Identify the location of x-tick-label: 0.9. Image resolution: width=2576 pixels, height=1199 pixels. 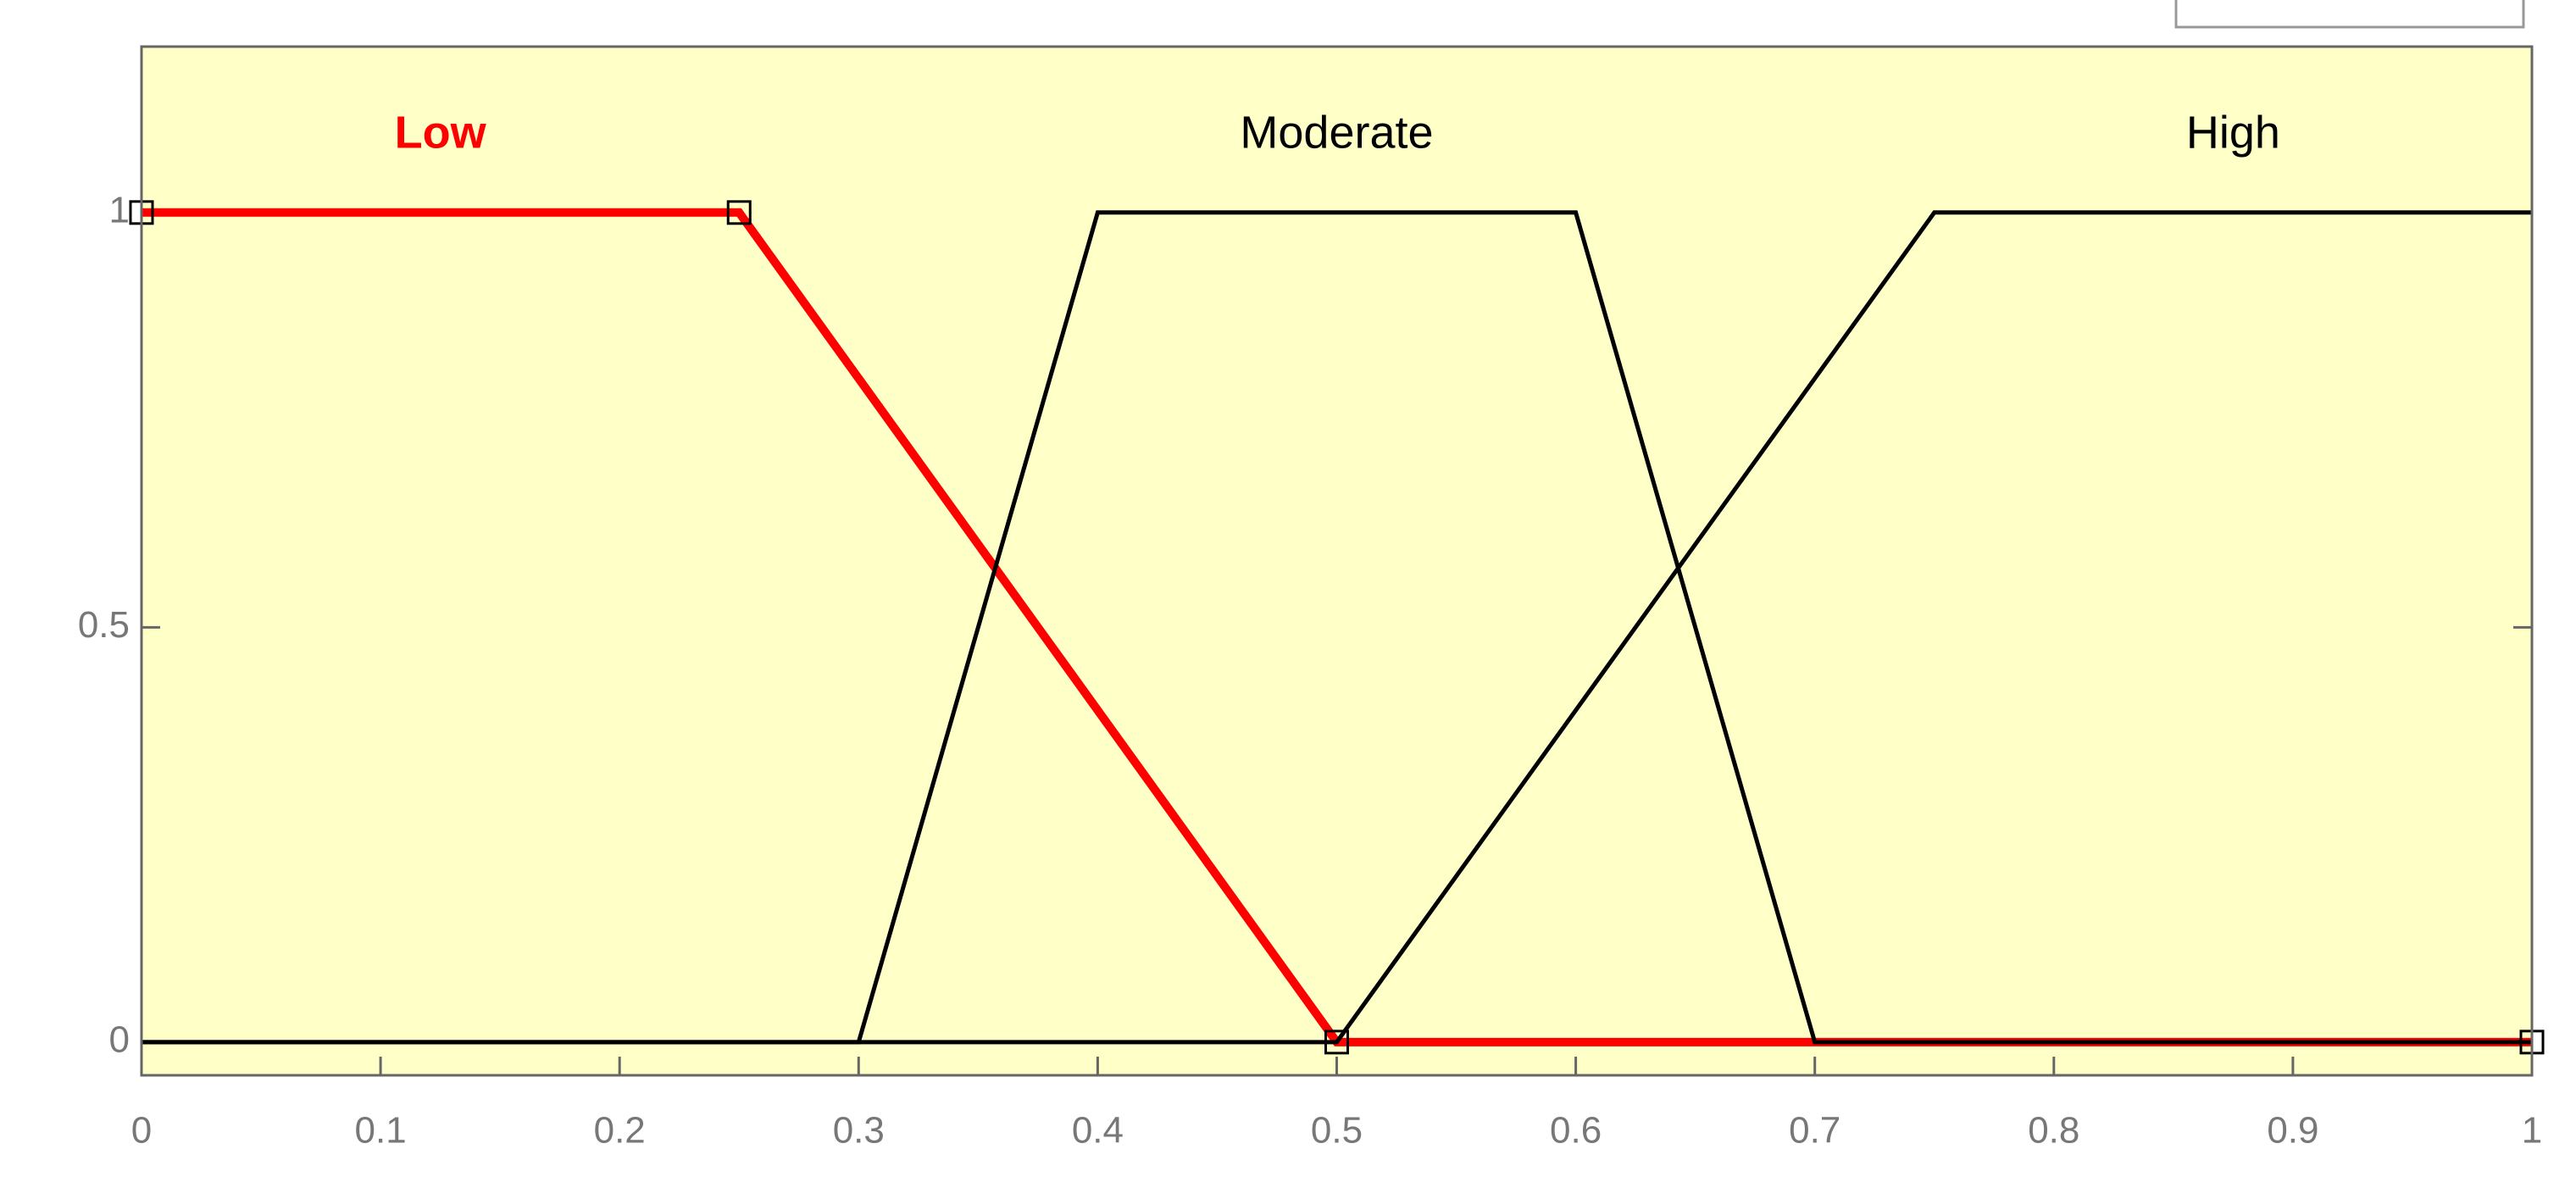
(2292, 1131).